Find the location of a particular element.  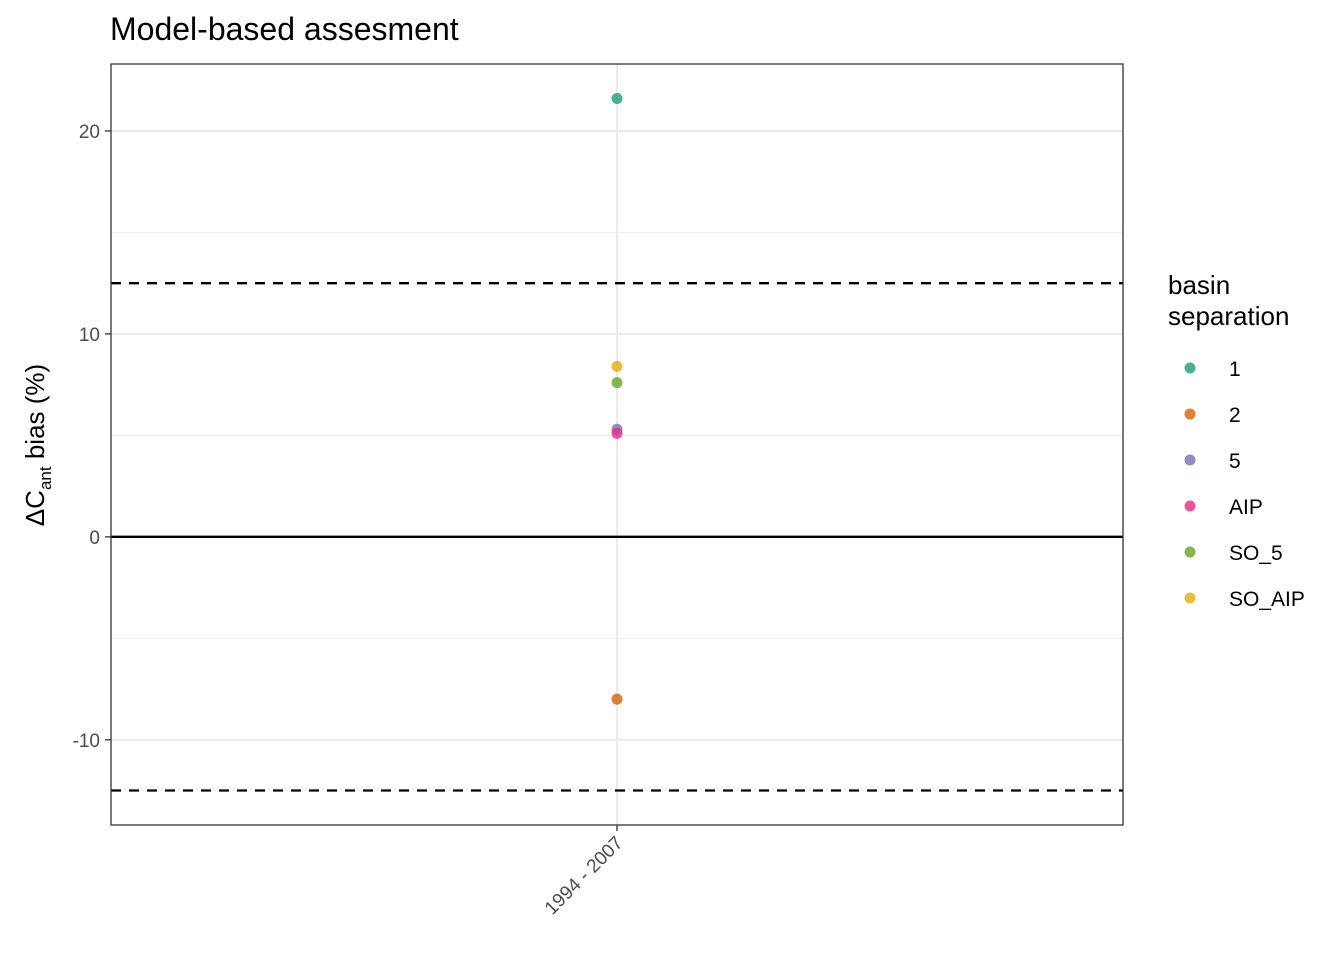

legend: basin separation 1 2 5 AIP SO_5 SO_AIP is located at coordinates (1236, 440).